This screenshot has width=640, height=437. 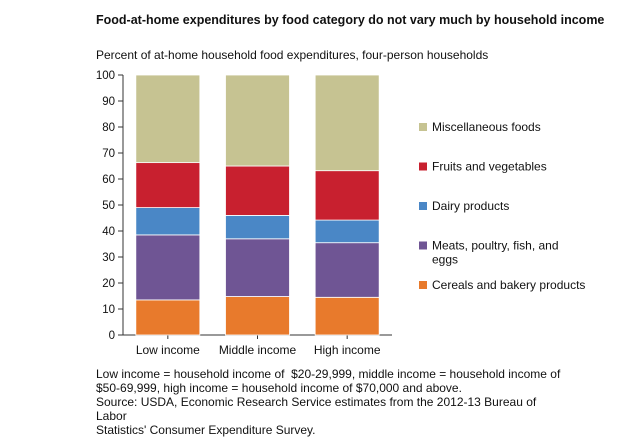 I want to click on note-line: Statistics' Consumer Expenditure Survey., so click(x=206, y=430).